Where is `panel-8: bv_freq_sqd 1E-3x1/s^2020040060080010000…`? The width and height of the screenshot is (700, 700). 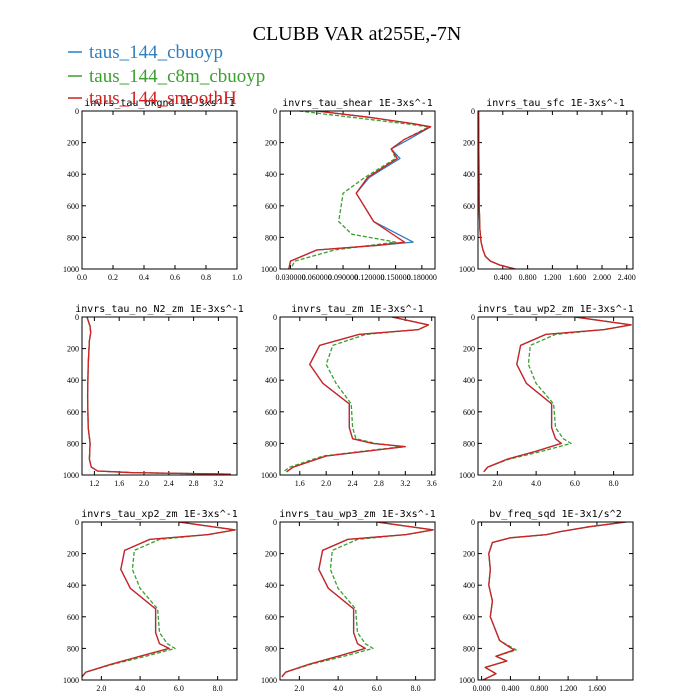
panel-8: bv_freq_sqd 1E-3x1/s^2020040060080010000… is located at coordinates (546, 601).